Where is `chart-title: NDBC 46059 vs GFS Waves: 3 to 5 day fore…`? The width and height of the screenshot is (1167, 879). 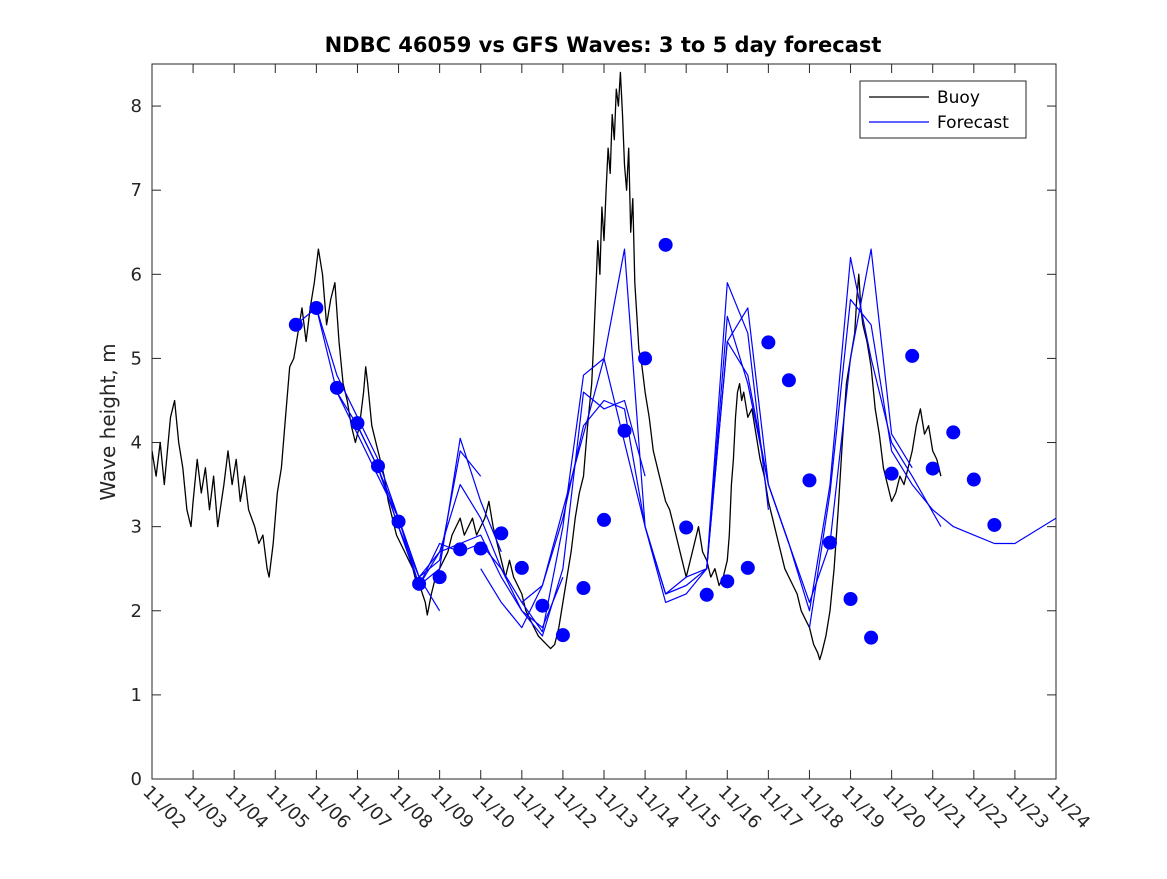 chart-title: NDBC 46059 vs GFS Waves: 3 to 5 day fore… is located at coordinates (603, 45).